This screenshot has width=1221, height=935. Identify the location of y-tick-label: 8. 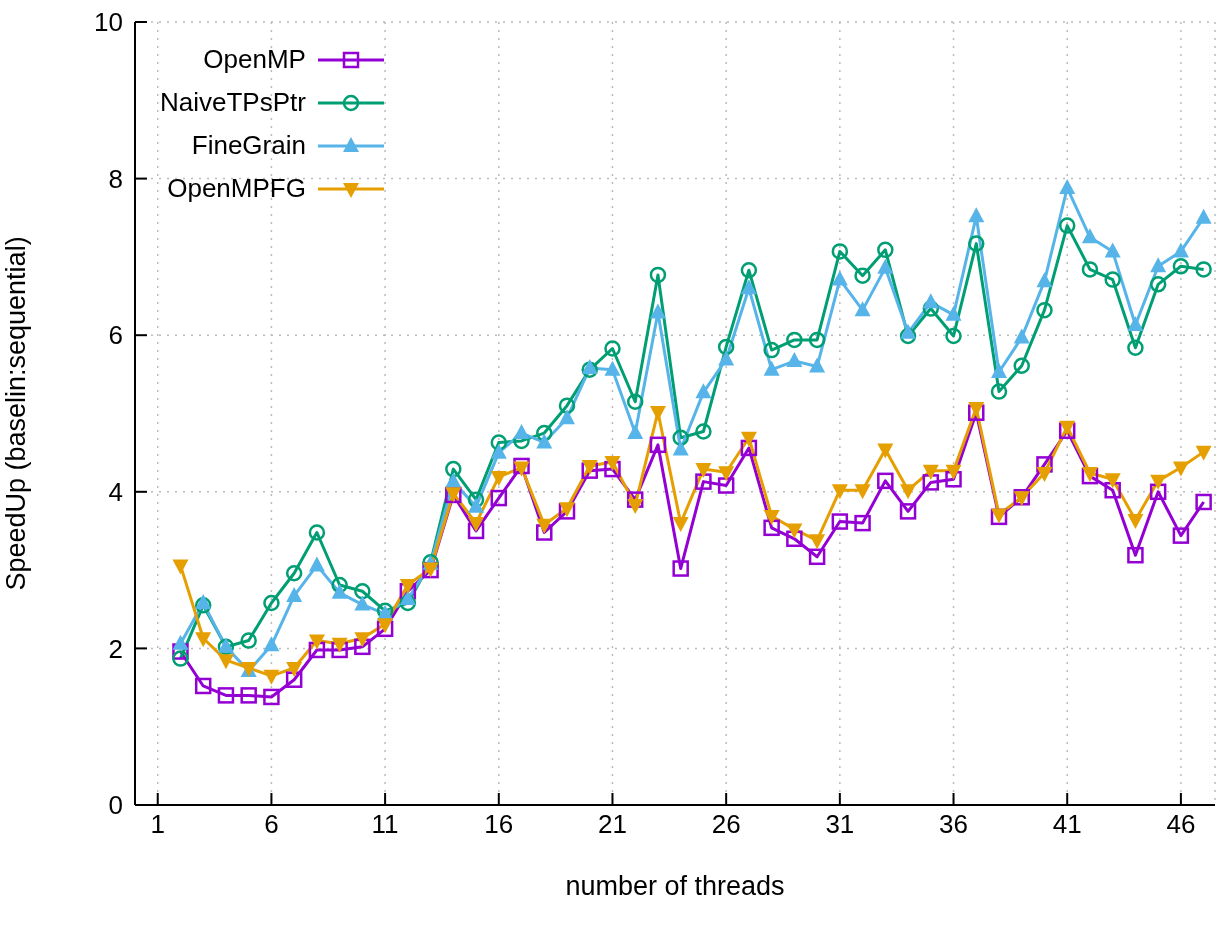
(115, 178).